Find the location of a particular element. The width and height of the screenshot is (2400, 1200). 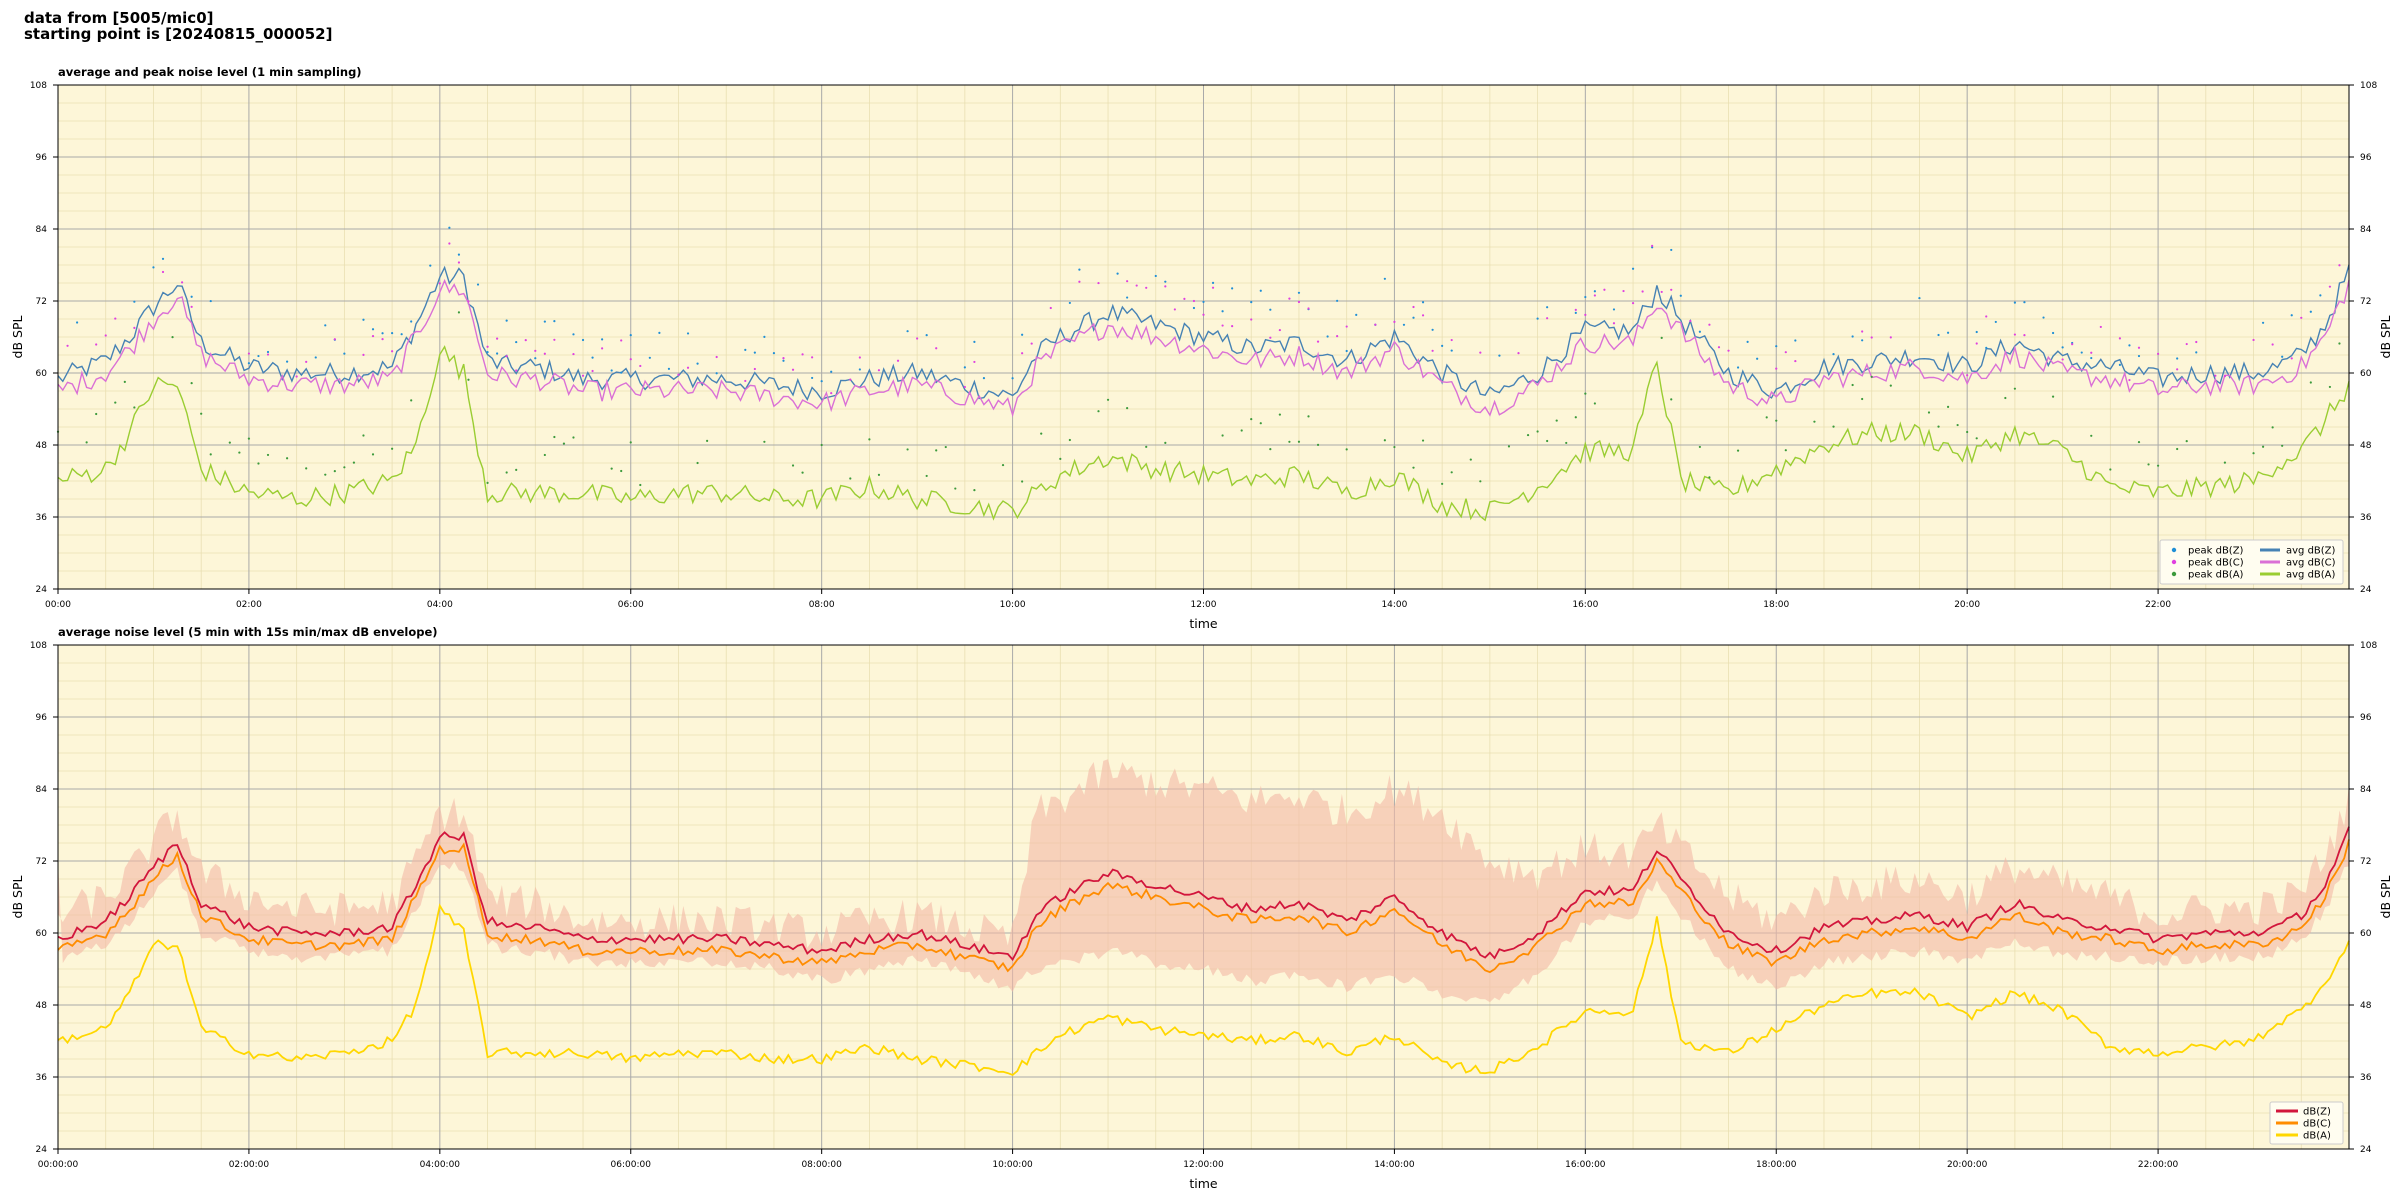

y-axis-label: dB SPL is located at coordinates (17, 337).